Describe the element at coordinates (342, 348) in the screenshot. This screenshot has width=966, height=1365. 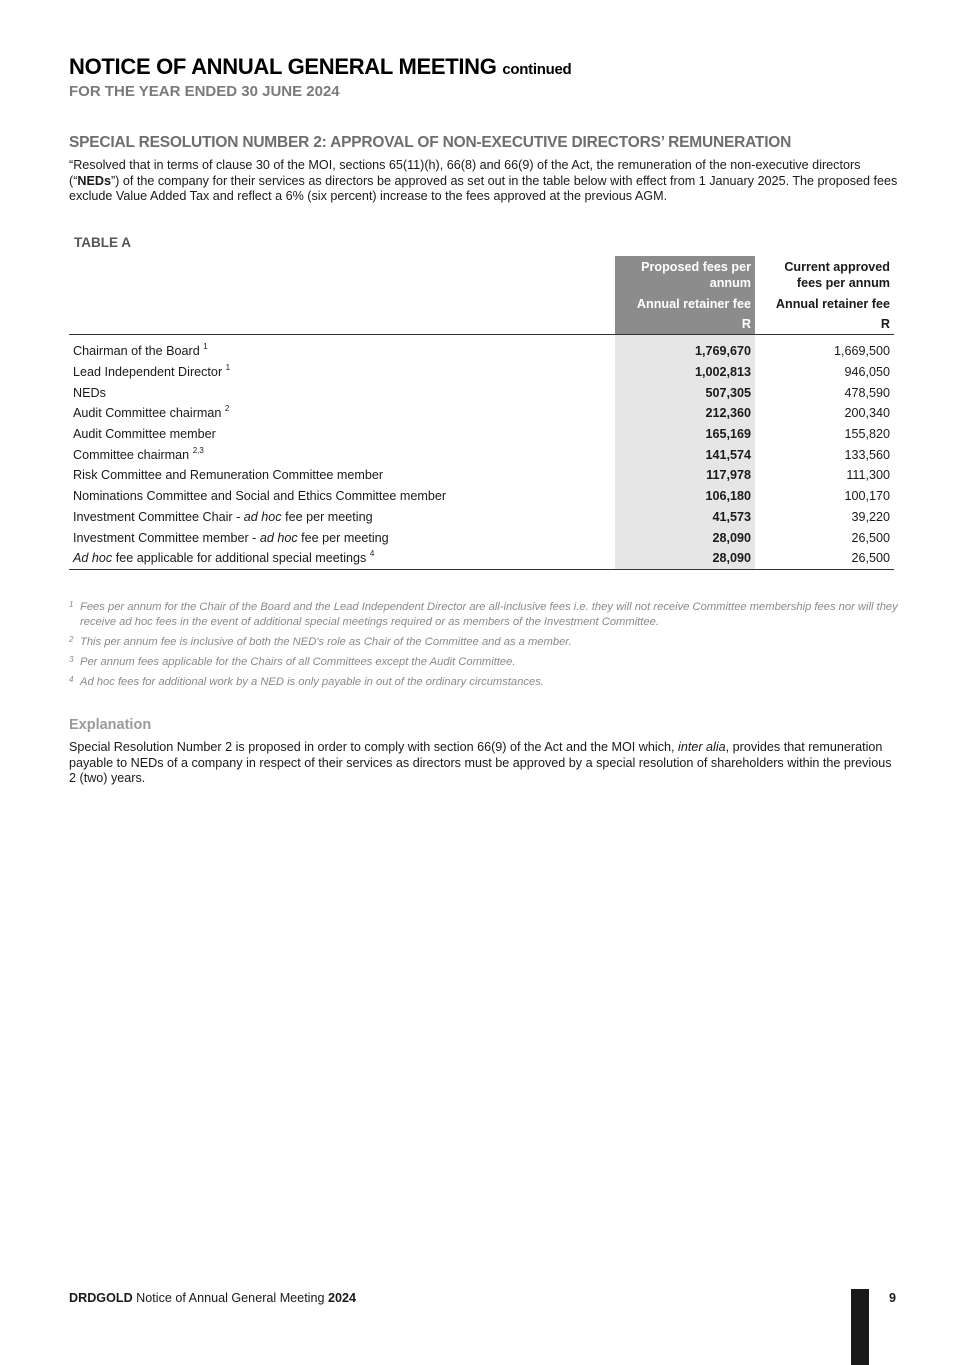
I see `row-label: Chairman of the Board 1` at that location.